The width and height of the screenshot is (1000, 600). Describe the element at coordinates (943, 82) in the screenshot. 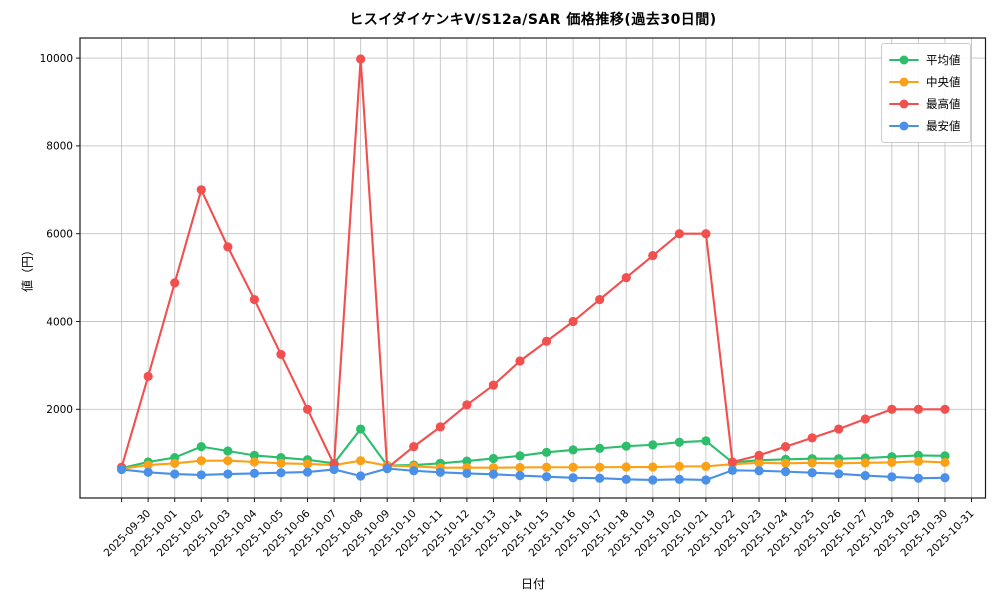

I see `legend-label: 中央値` at that location.